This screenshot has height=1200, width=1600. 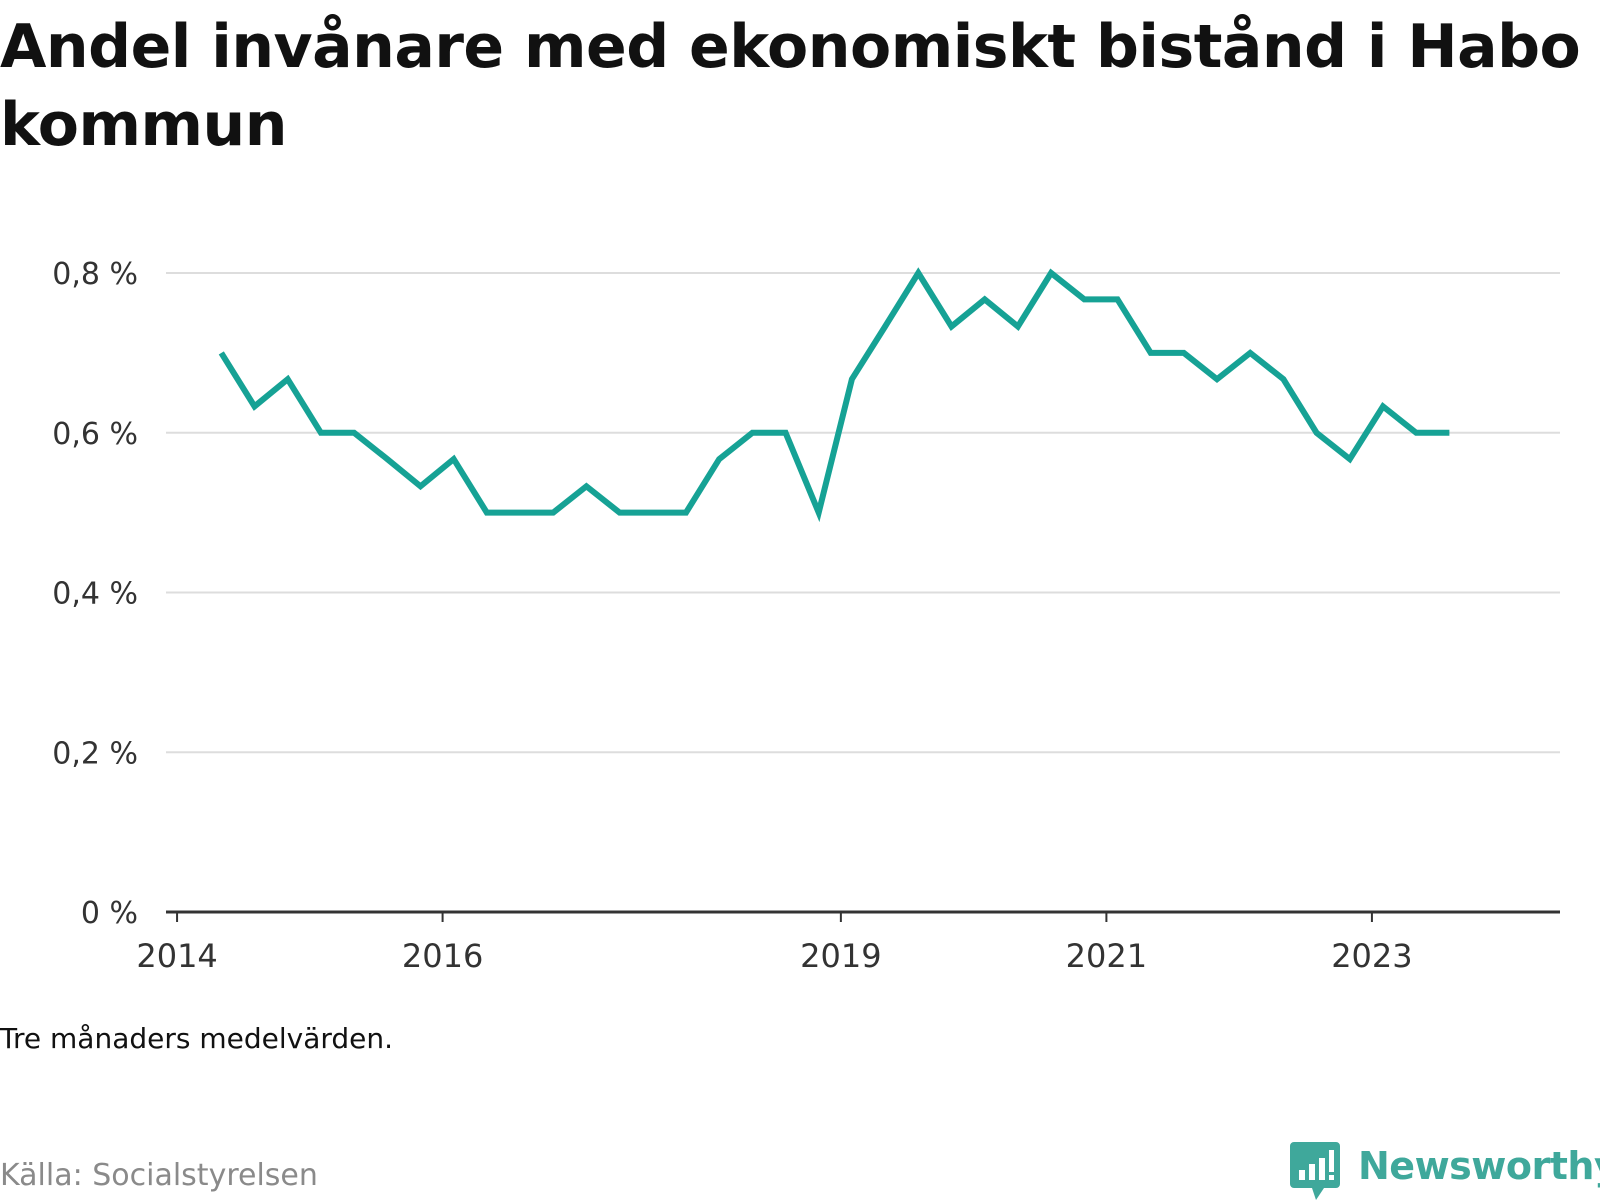 What do you see at coordinates (176, 956) in the screenshot?
I see `x-tick-label: 2014` at bounding box center [176, 956].